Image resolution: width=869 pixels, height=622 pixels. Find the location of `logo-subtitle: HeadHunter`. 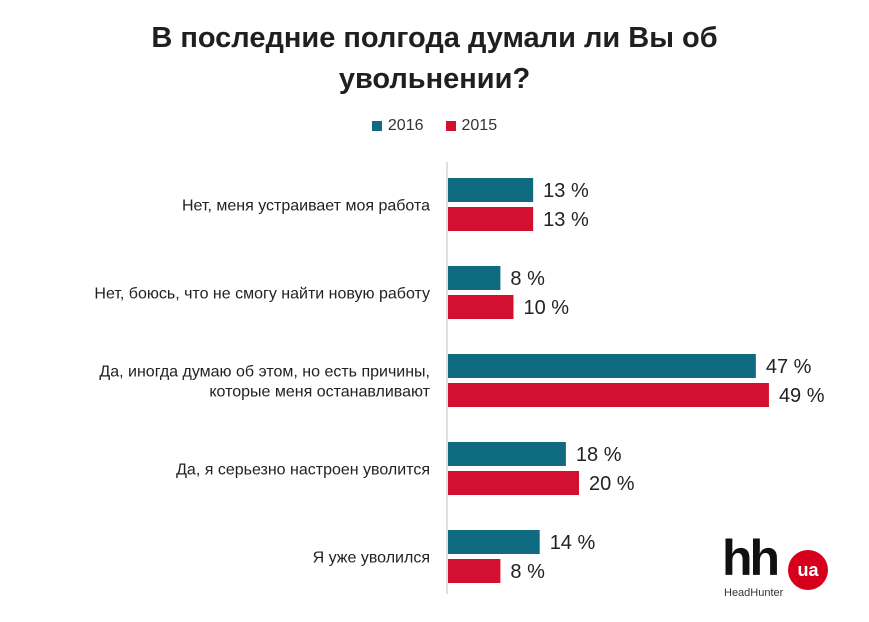

logo-subtitle: HeadHunter is located at coordinates (754, 593).